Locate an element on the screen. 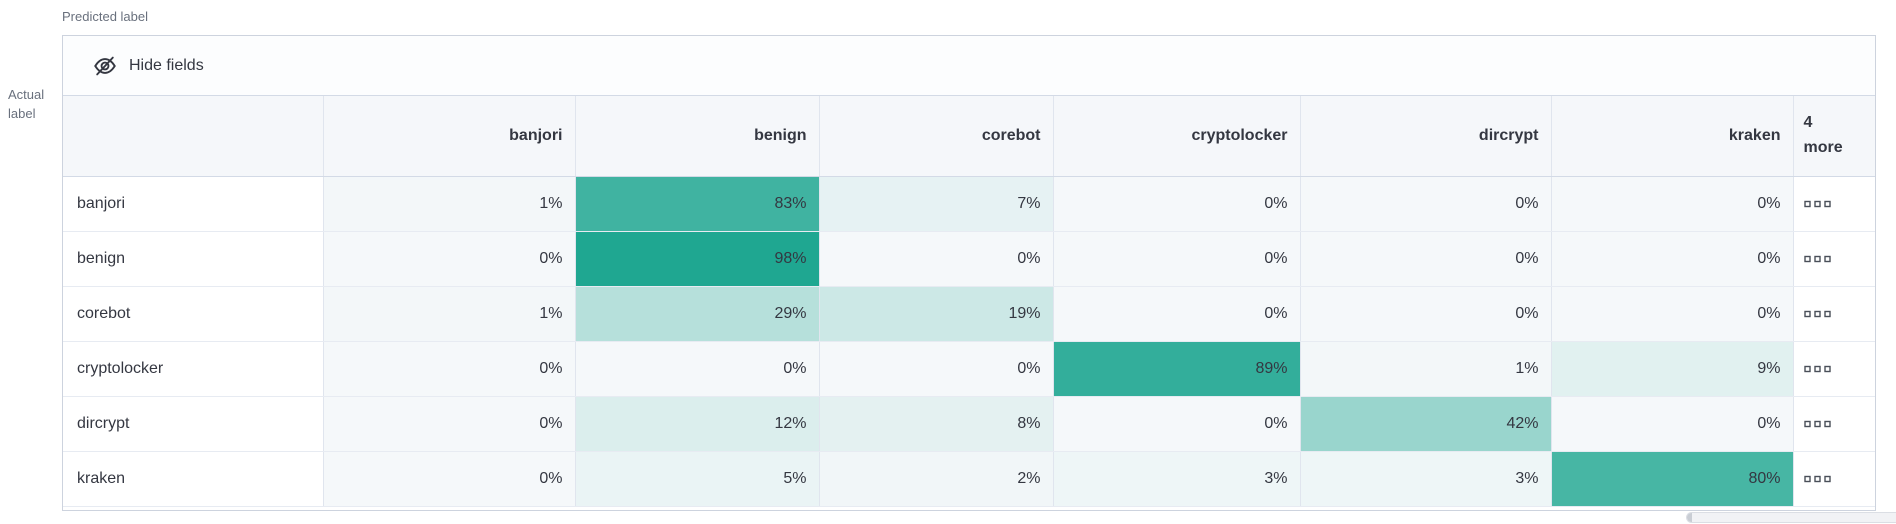 The height and width of the screenshot is (524, 1896). cell-corebot-corebot: 19% is located at coordinates (936, 314).